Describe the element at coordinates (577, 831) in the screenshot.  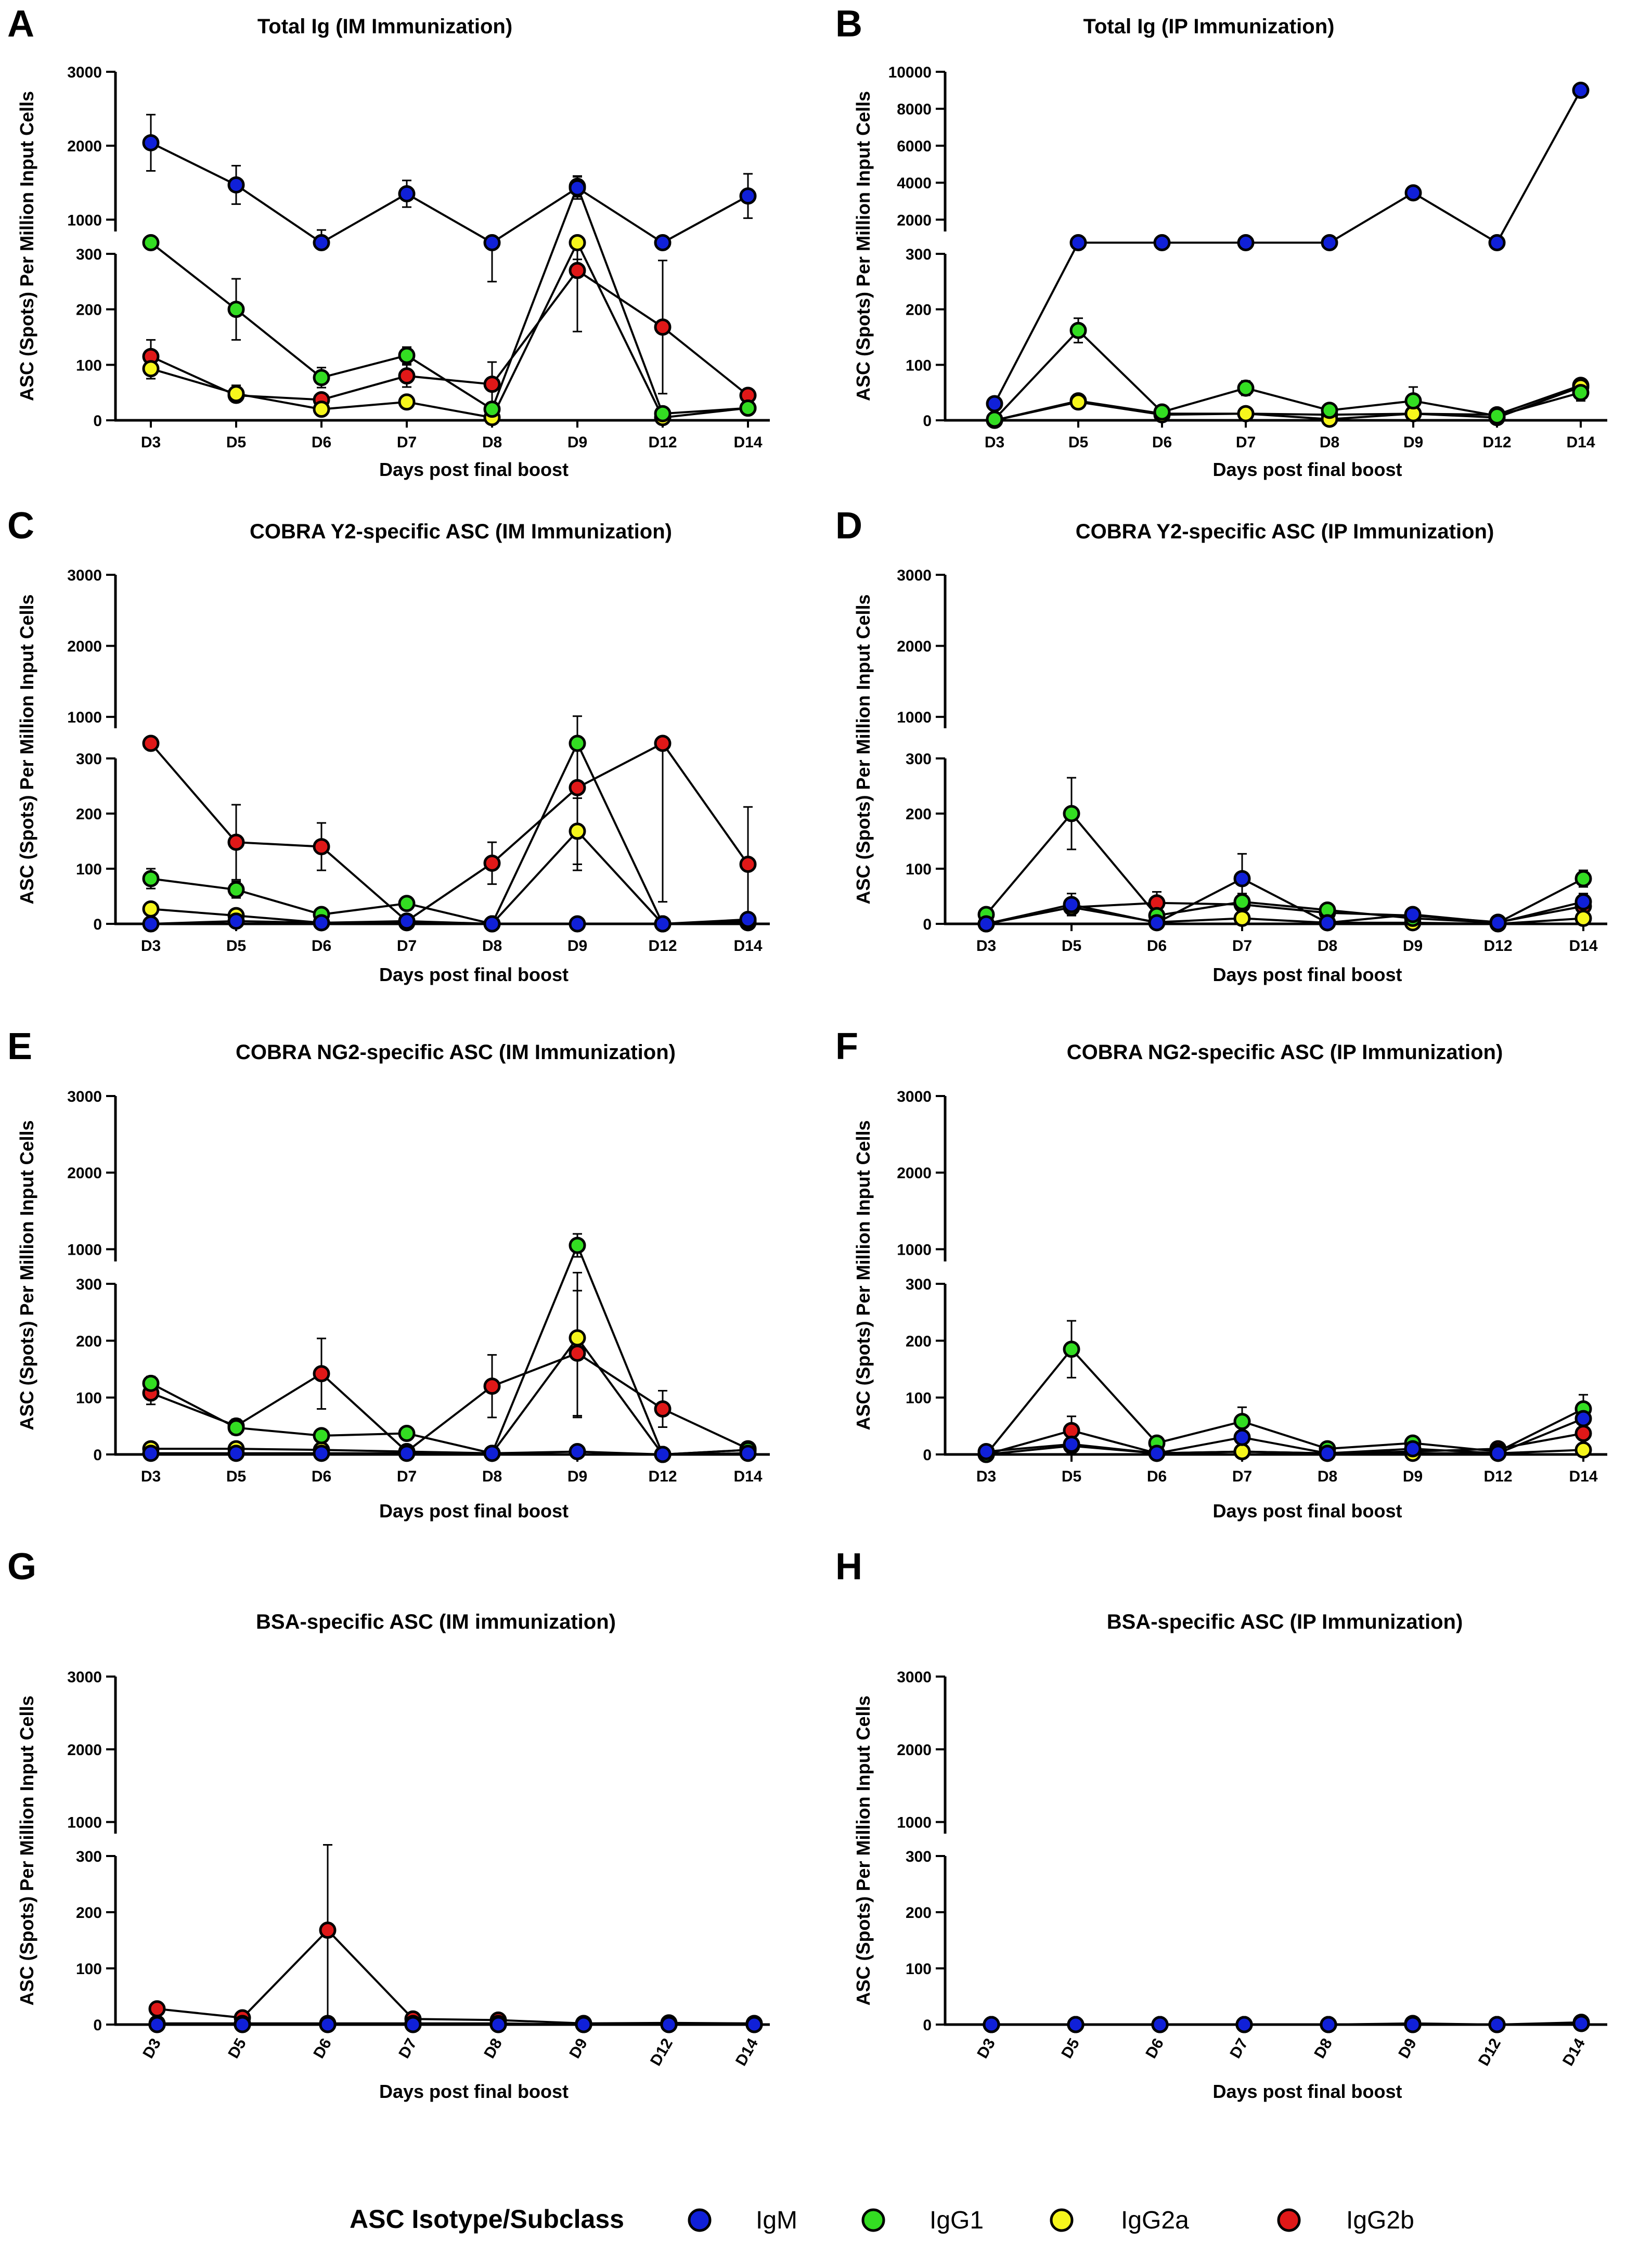
I see `data-point-igg2a-d9` at that location.